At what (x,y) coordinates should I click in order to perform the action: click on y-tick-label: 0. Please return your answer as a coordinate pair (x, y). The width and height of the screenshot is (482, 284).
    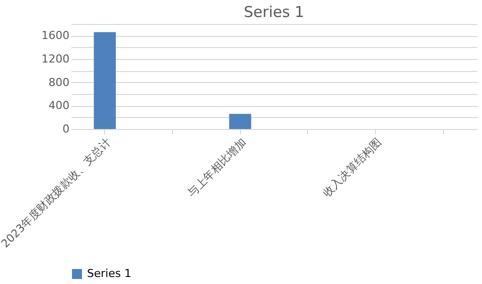
    Looking at the image, I should click on (66, 129).